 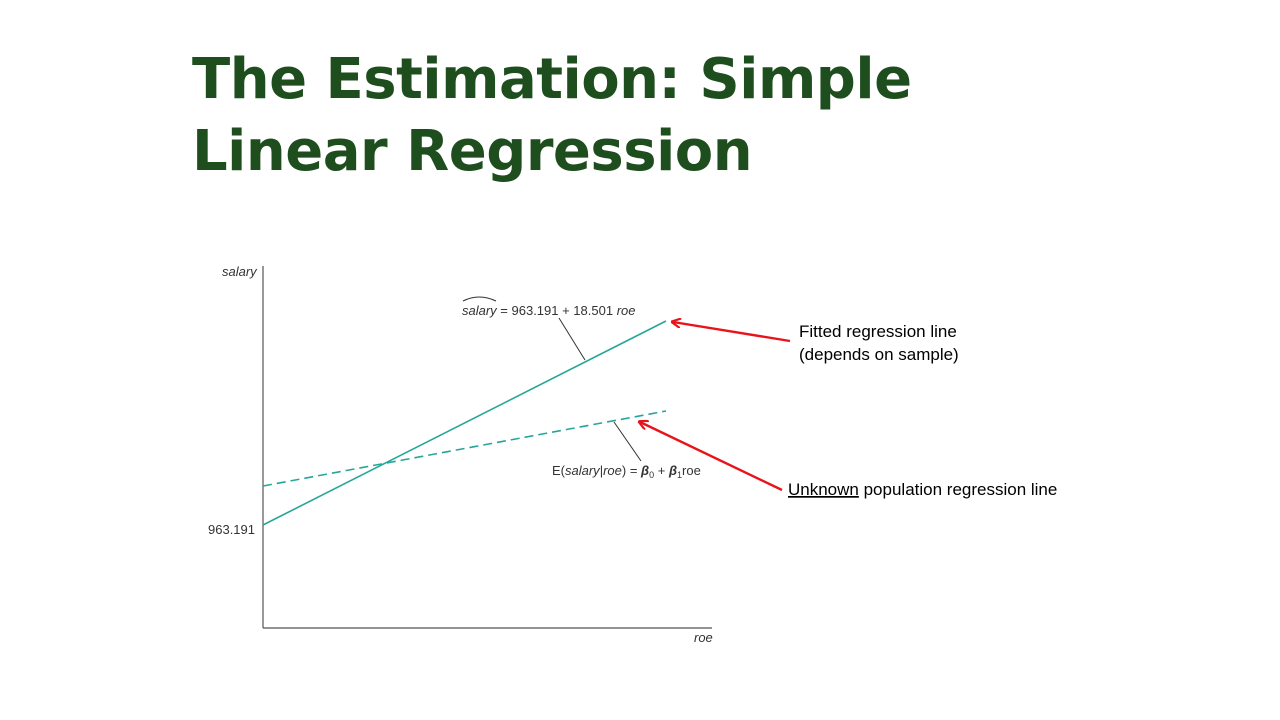 What do you see at coordinates (703, 637) in the screenshot?
I see `x-axis-label: roe` at bounding box center [703, 637].